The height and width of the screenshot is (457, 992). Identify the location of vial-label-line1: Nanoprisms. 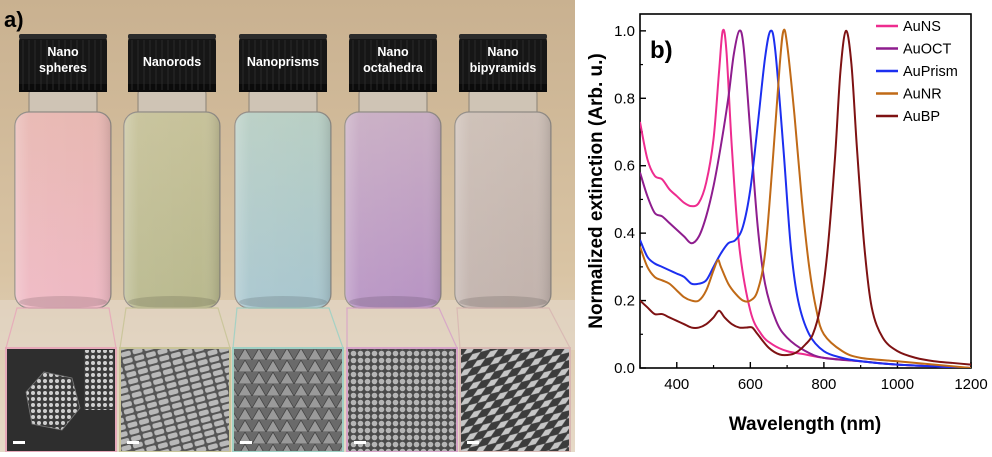
(283, 62).